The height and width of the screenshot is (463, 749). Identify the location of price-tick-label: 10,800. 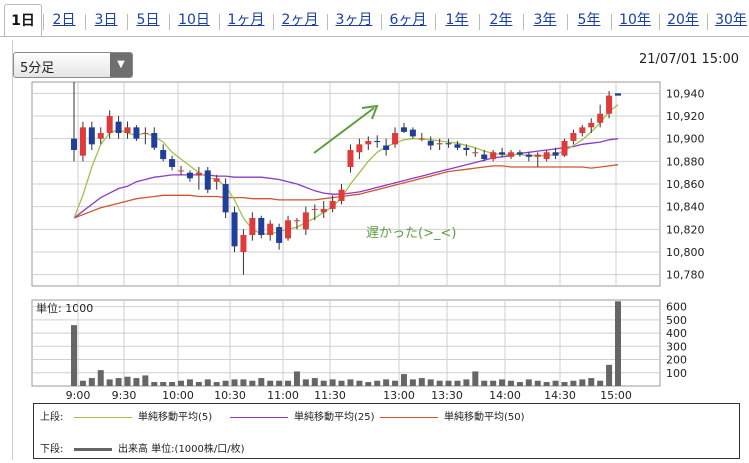
(685, 252).